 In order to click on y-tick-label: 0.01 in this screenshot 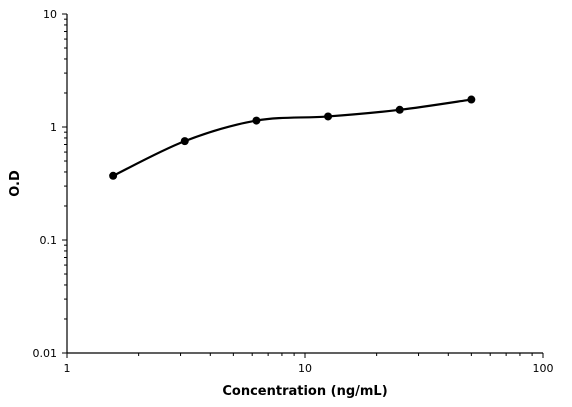, I will do `click(45, 353)`.